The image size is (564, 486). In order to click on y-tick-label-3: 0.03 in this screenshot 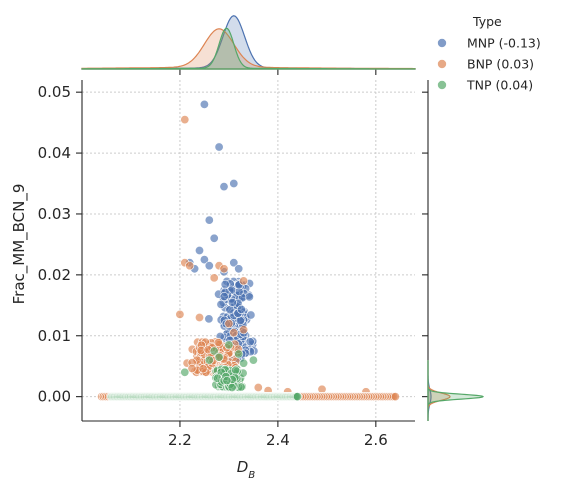, I will do `click(54, 214)`.